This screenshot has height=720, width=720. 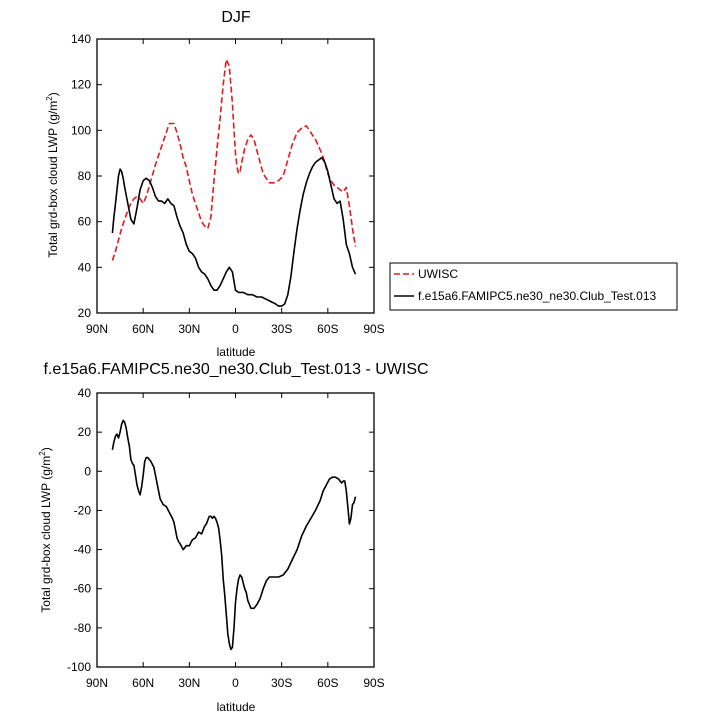 What do you see at coordinates (143, 683) in the screenshot?
I see `bottom-x-tick-label: 60N` at bounding box center [143, 683].